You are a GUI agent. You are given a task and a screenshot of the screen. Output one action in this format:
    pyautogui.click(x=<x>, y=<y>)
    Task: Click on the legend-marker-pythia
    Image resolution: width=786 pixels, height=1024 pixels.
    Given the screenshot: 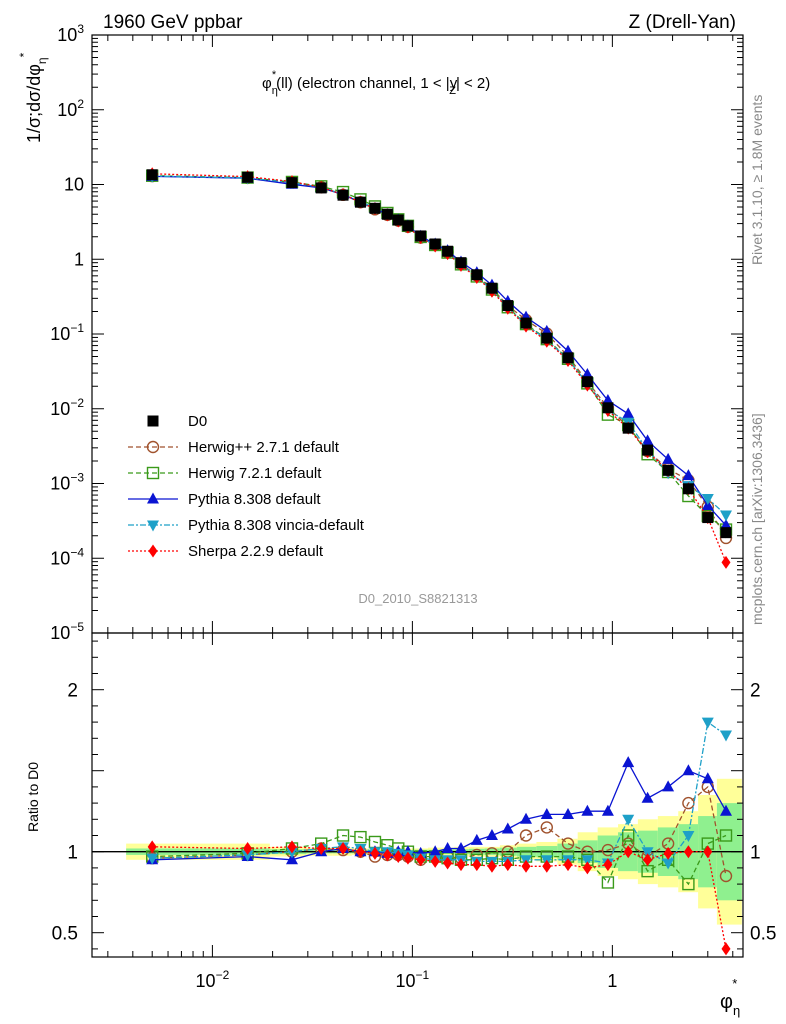 What is the action you would take?
    pyautogui.click(x=153, y=498)
    